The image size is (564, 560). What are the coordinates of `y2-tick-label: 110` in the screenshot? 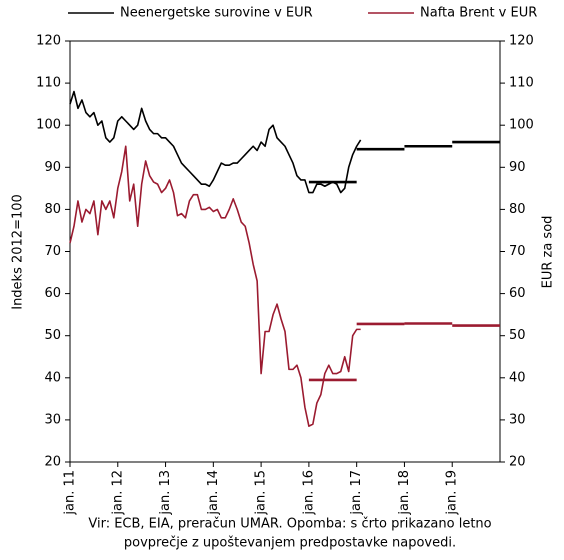 It's located at (521, 83).